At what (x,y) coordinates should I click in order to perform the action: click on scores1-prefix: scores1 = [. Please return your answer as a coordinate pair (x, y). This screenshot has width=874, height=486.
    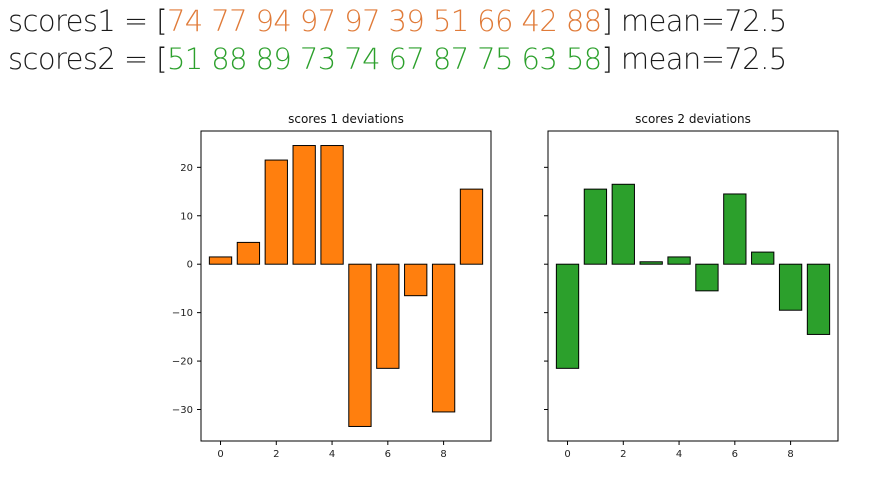
    Looking at the image, I should click on (88, 21).